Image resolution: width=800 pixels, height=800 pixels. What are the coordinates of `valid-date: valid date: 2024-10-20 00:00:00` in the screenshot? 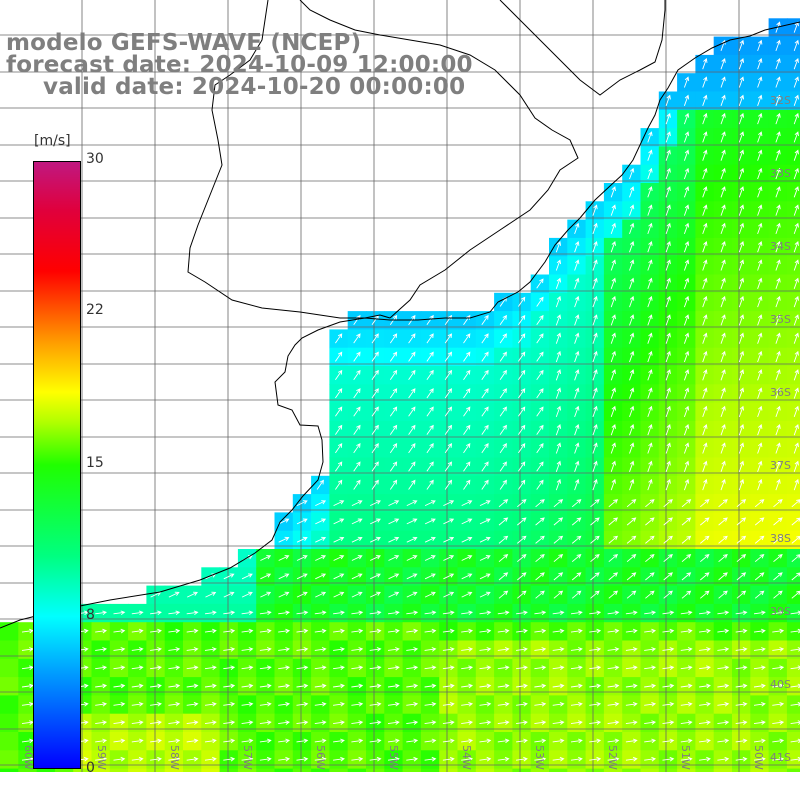 It's located at (254, 87).